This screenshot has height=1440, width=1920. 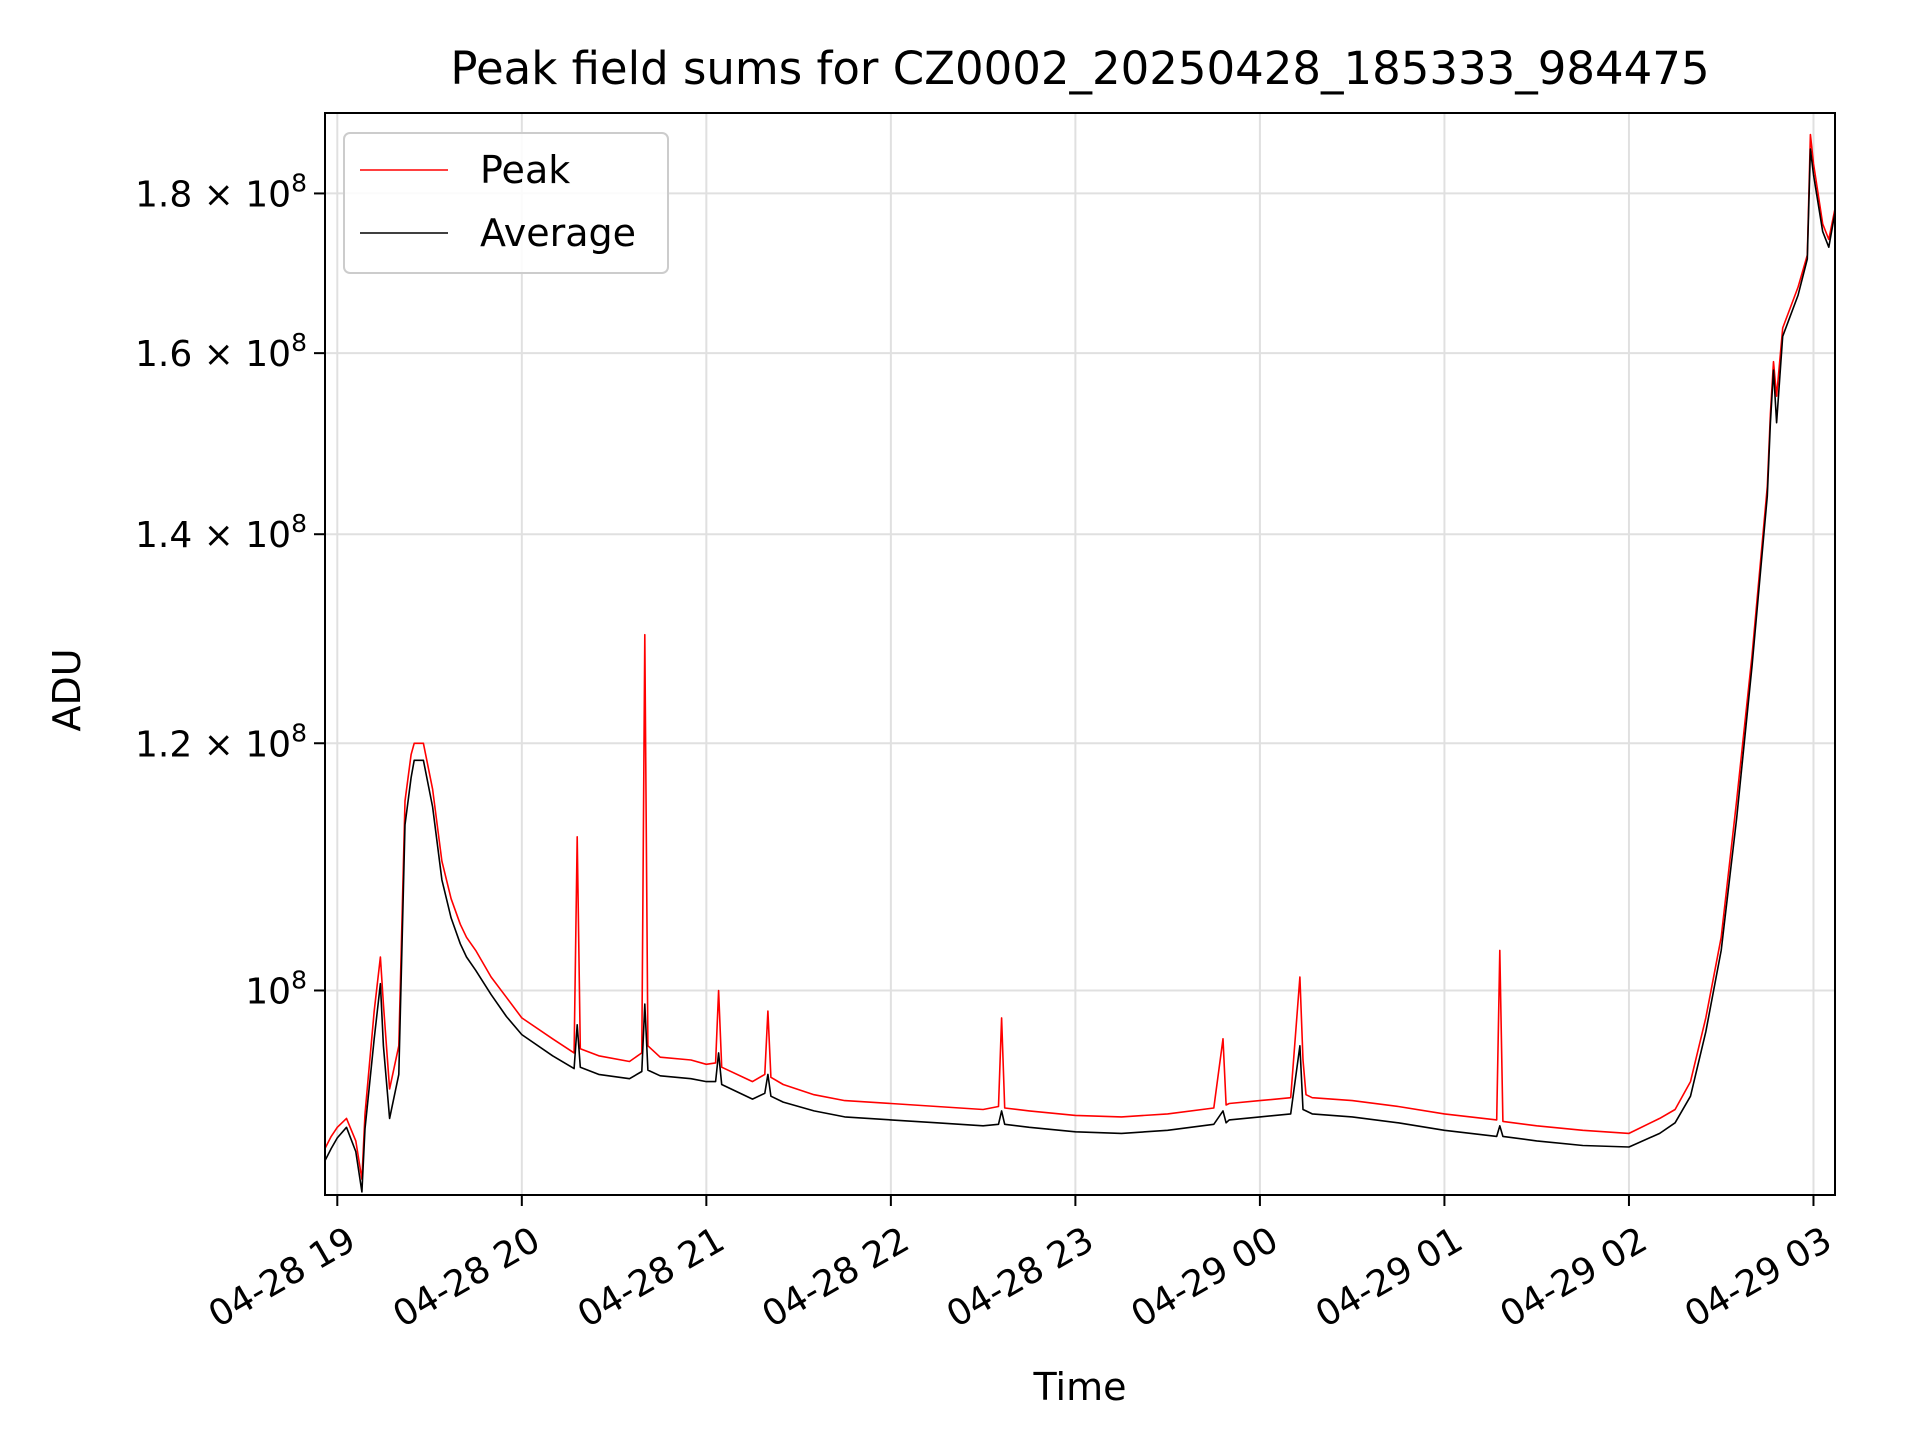 I want to click on legend-box, so click(x=506, y=203).